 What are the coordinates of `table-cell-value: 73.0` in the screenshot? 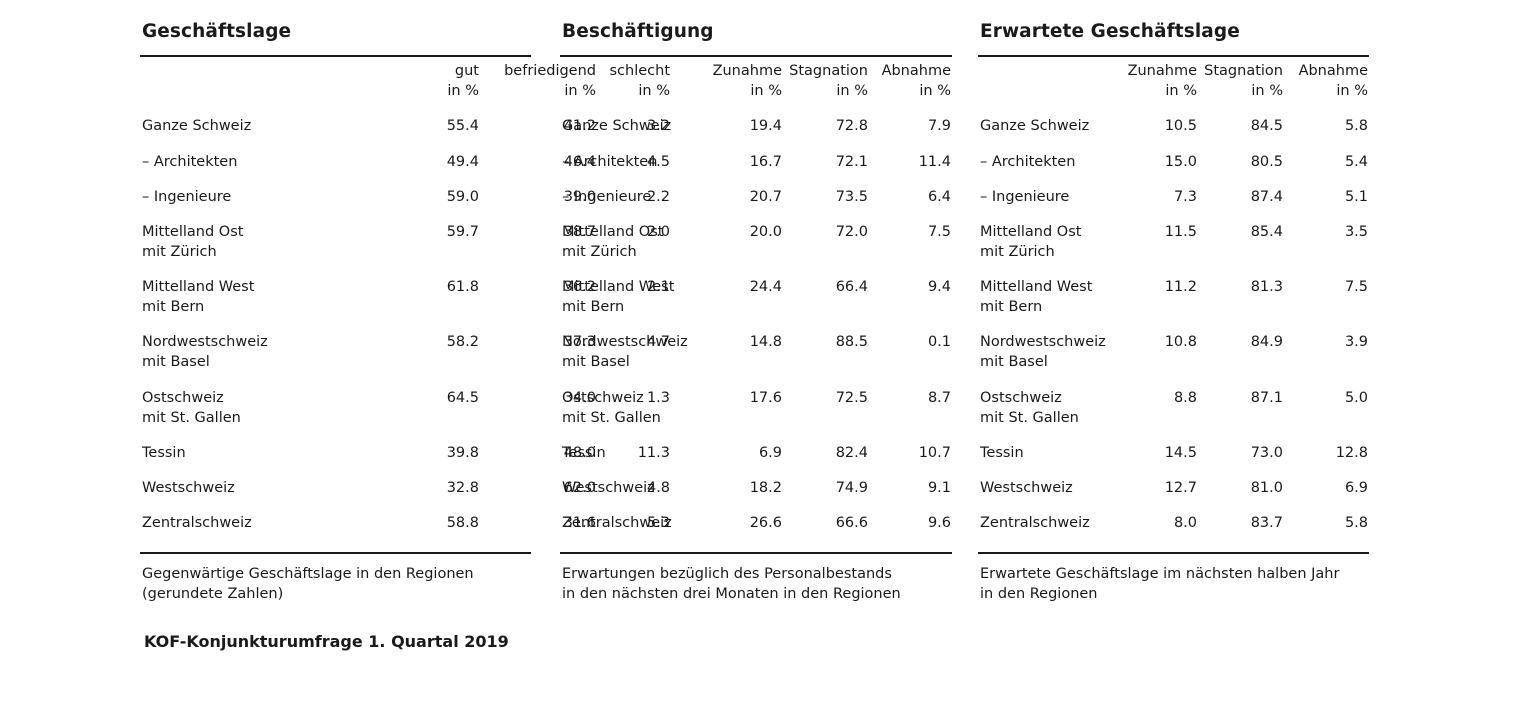 It's located at (1266, 453).